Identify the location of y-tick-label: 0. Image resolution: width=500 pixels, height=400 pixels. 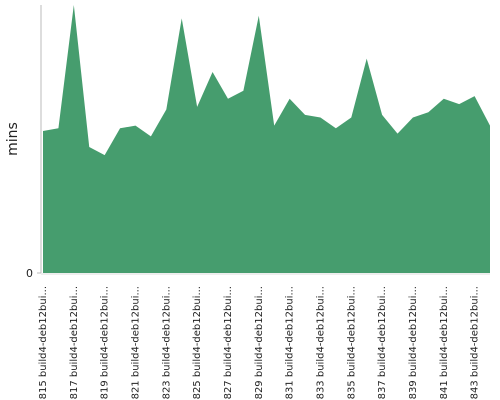
(29, 273).